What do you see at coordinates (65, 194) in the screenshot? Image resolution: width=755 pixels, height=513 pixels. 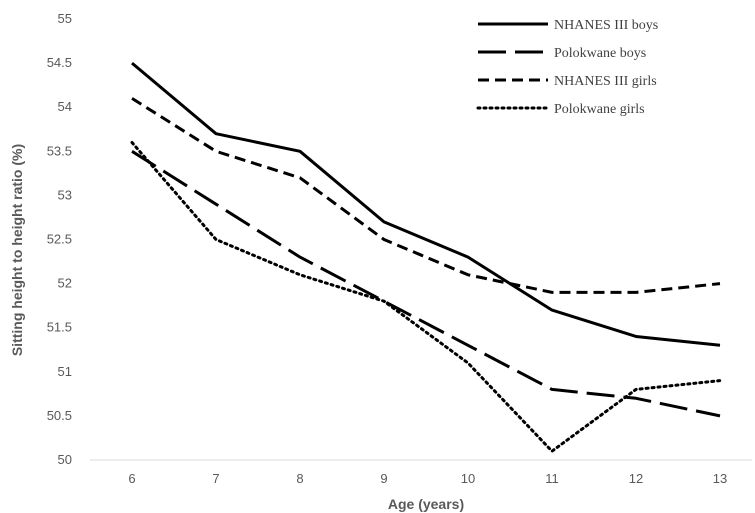 I see `y-tick-label: 53` at bounding box center [65, 194].